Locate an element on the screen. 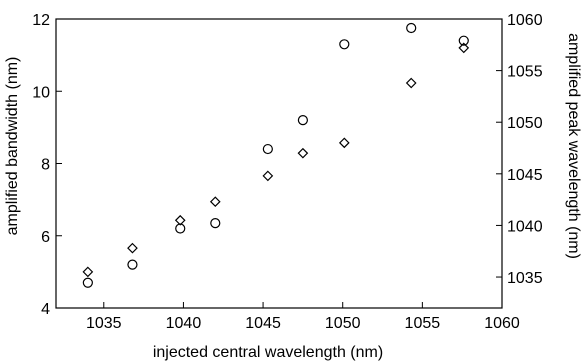 This screenshot has height=364, width=586. y2-tick-label: 1045 is located at coordinates (525, 175).